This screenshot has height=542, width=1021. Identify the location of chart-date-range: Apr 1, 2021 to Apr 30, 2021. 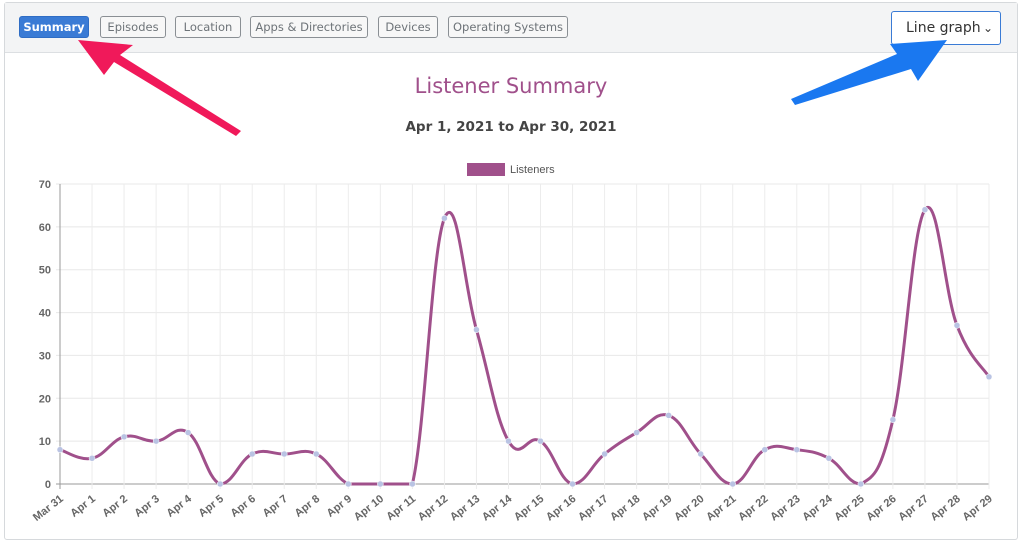
(511, 127).